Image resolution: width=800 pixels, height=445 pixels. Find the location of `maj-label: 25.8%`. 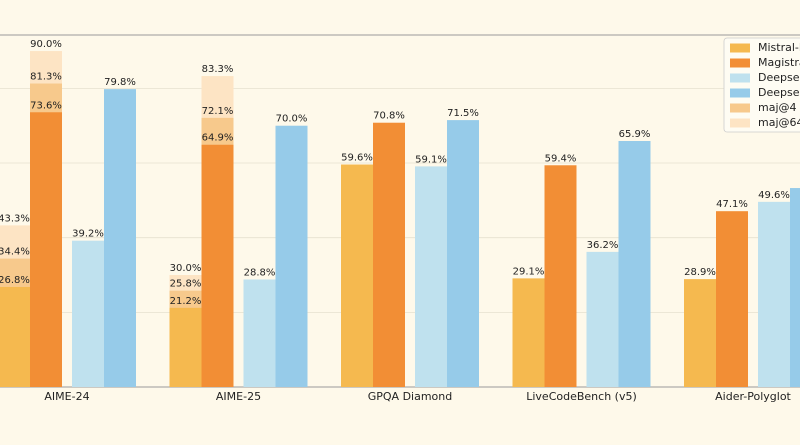

maj-label: 25.8% is located at coordinates (186, 284).